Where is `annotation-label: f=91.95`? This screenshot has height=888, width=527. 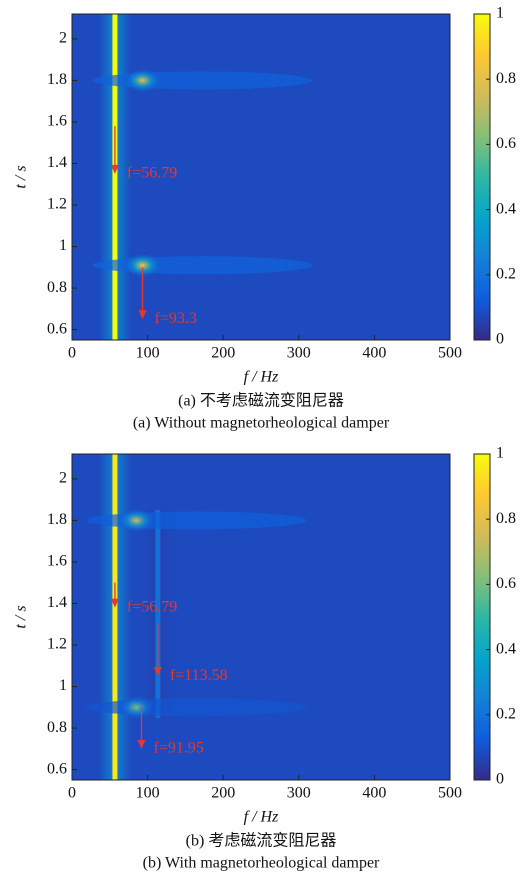 annotation-label: f=91.95 is located at coordinates (179, 748).